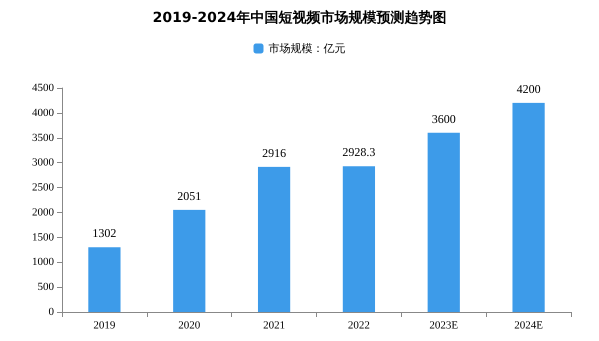 This screenshot has height=341, width=599. I want to click on data-label: 3600, so click(444, 119).